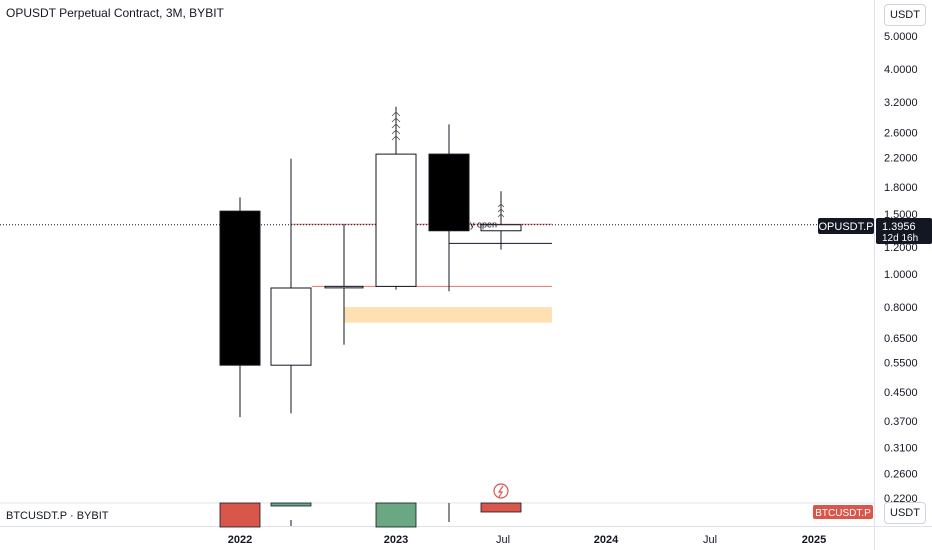 The width and height of the screenshot is (932, 550). What do you see at coordinates (901, 37) in the screenshot?
I see `price-tick: 5.0000` at bounding box center [901, 37].